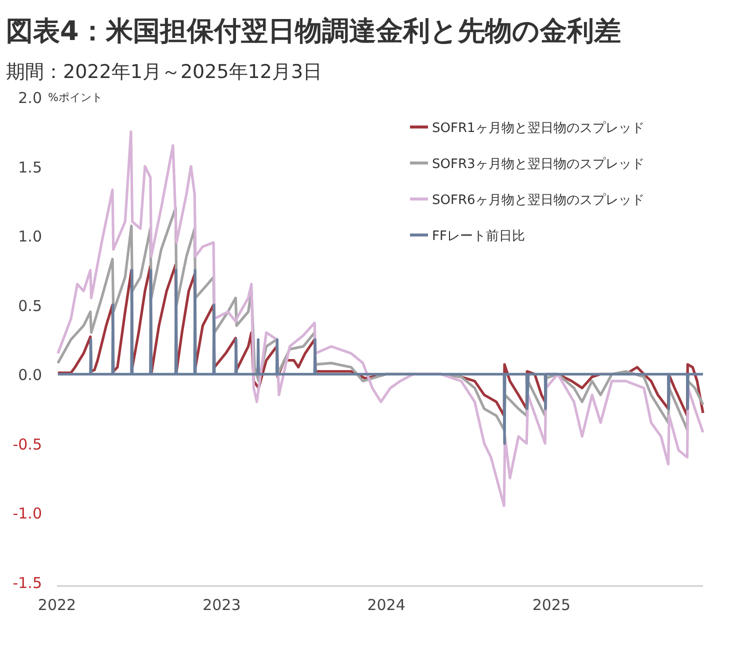 The height and width of the screenshot is (658, 730). I want to click on y-tick-label: 0.5, so click(30, 305).